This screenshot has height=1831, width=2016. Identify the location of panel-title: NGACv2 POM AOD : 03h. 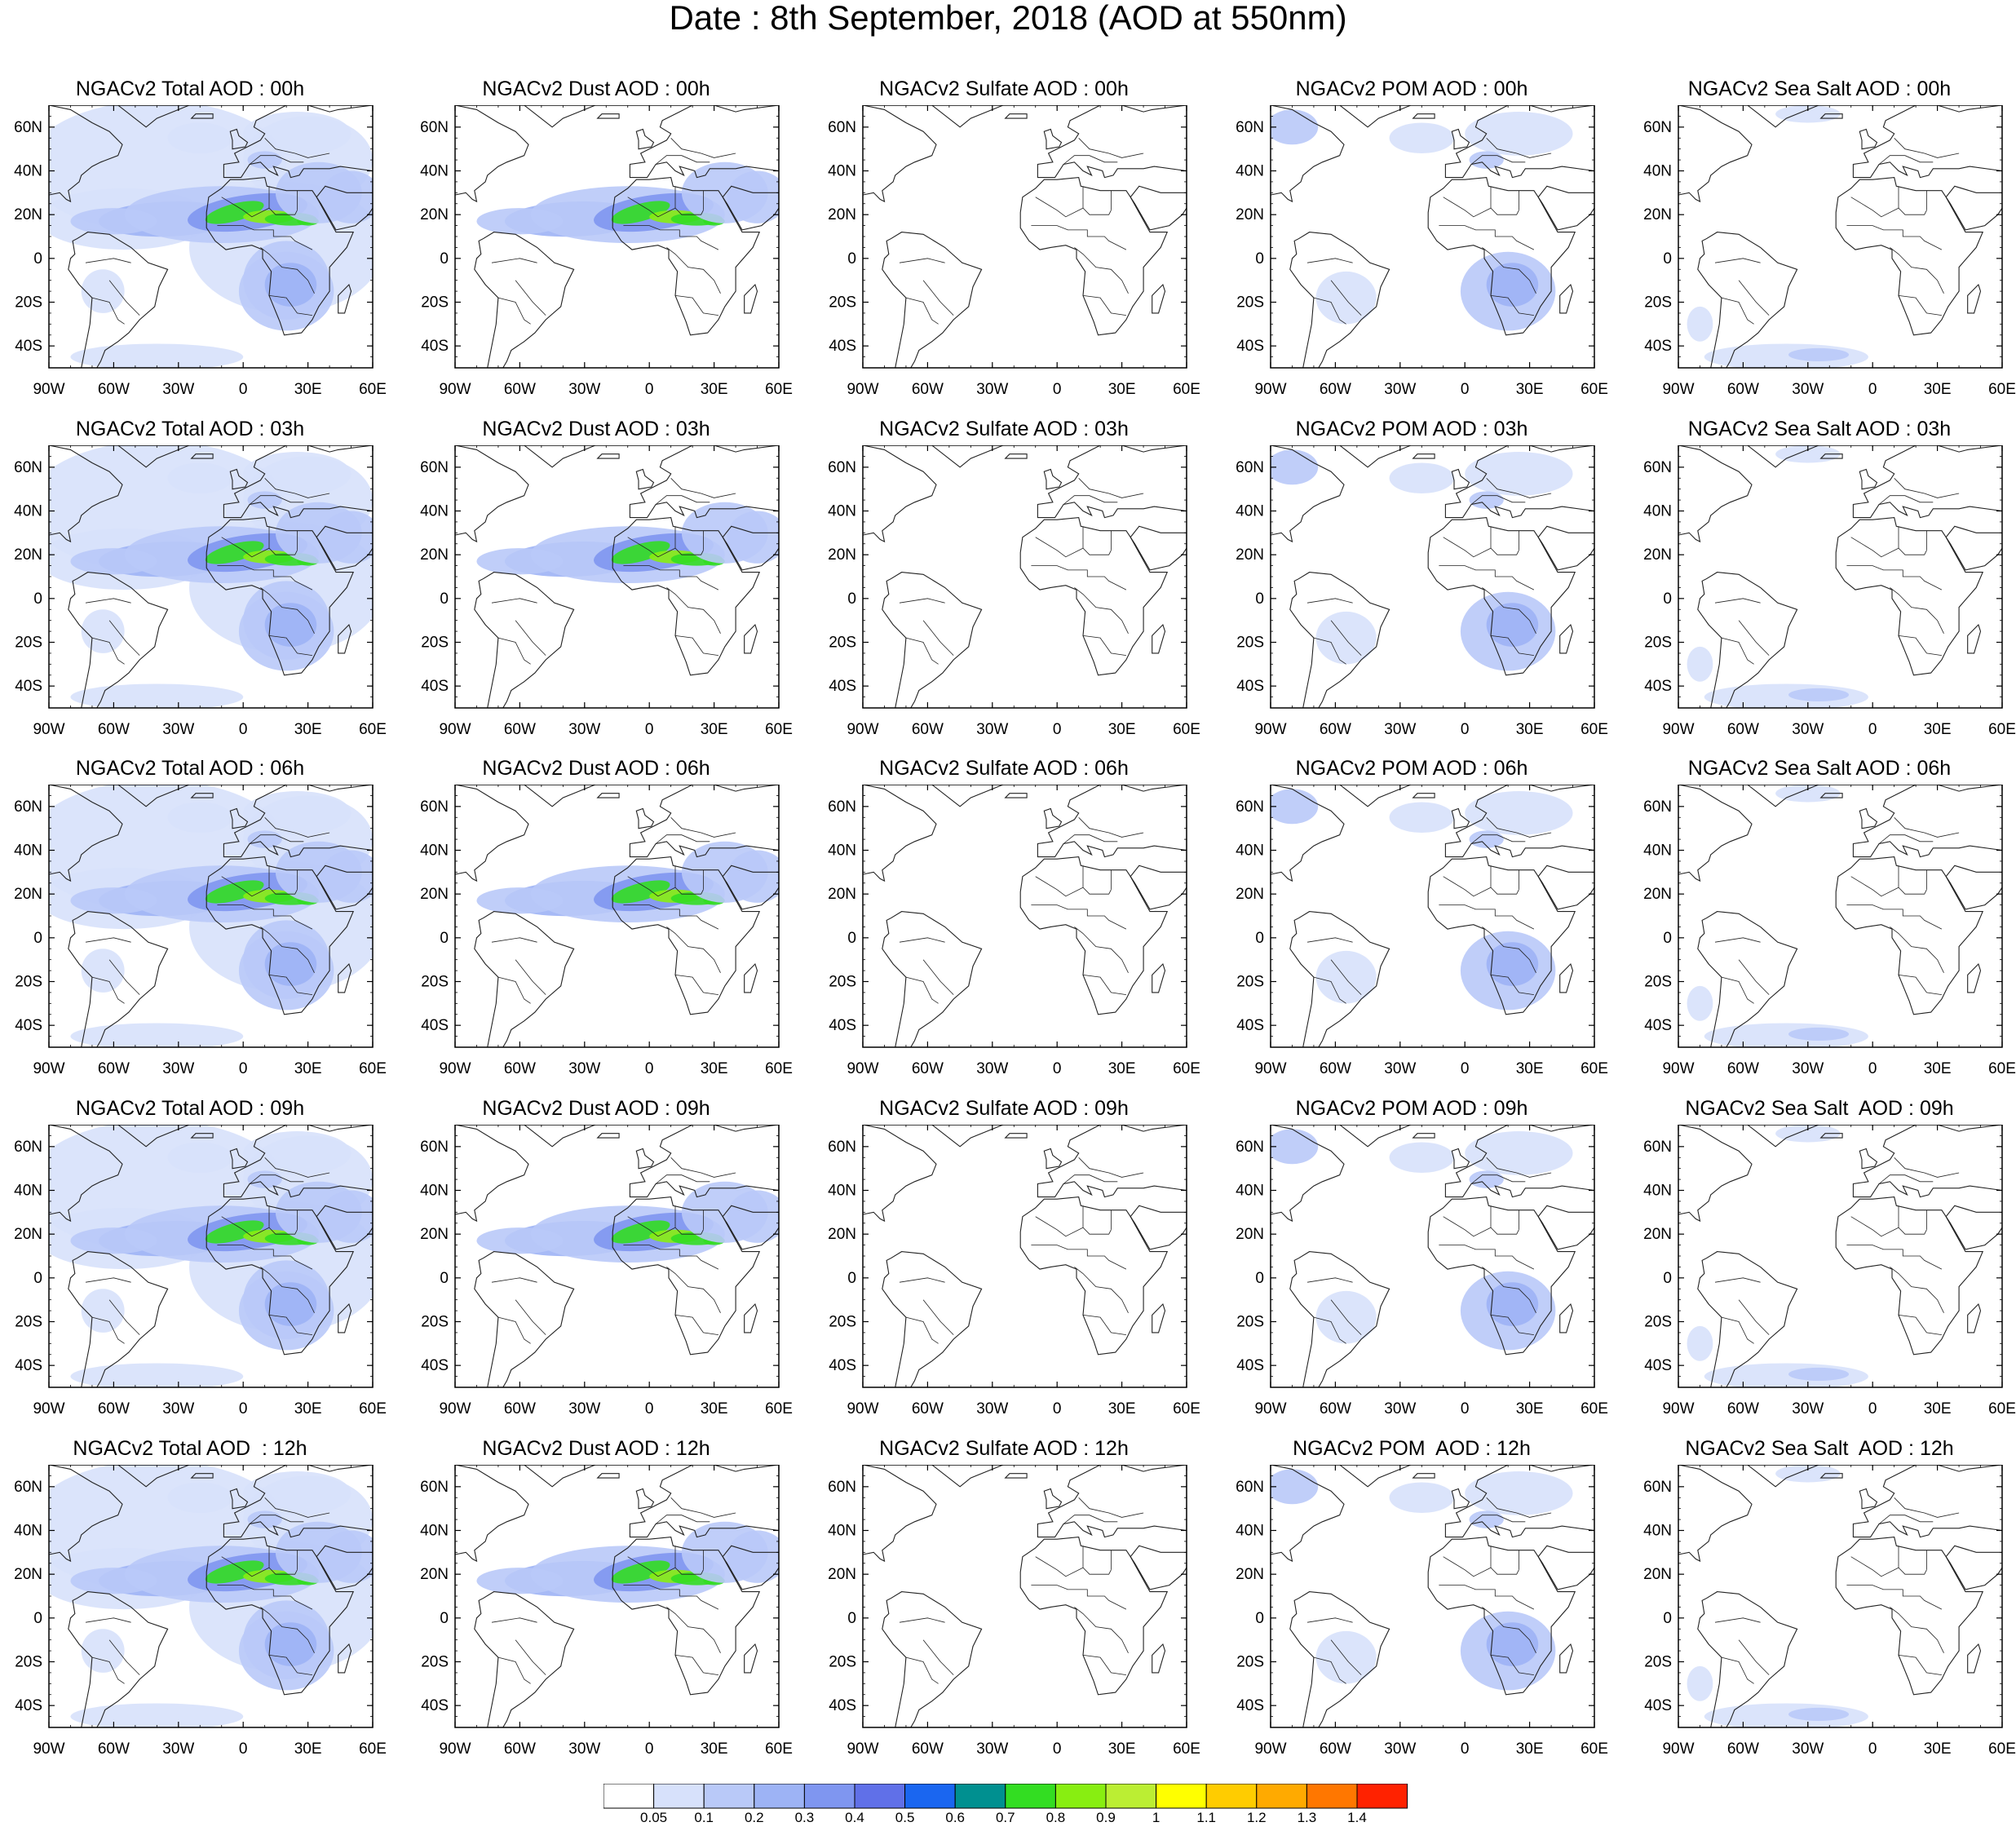
(1411, 429).